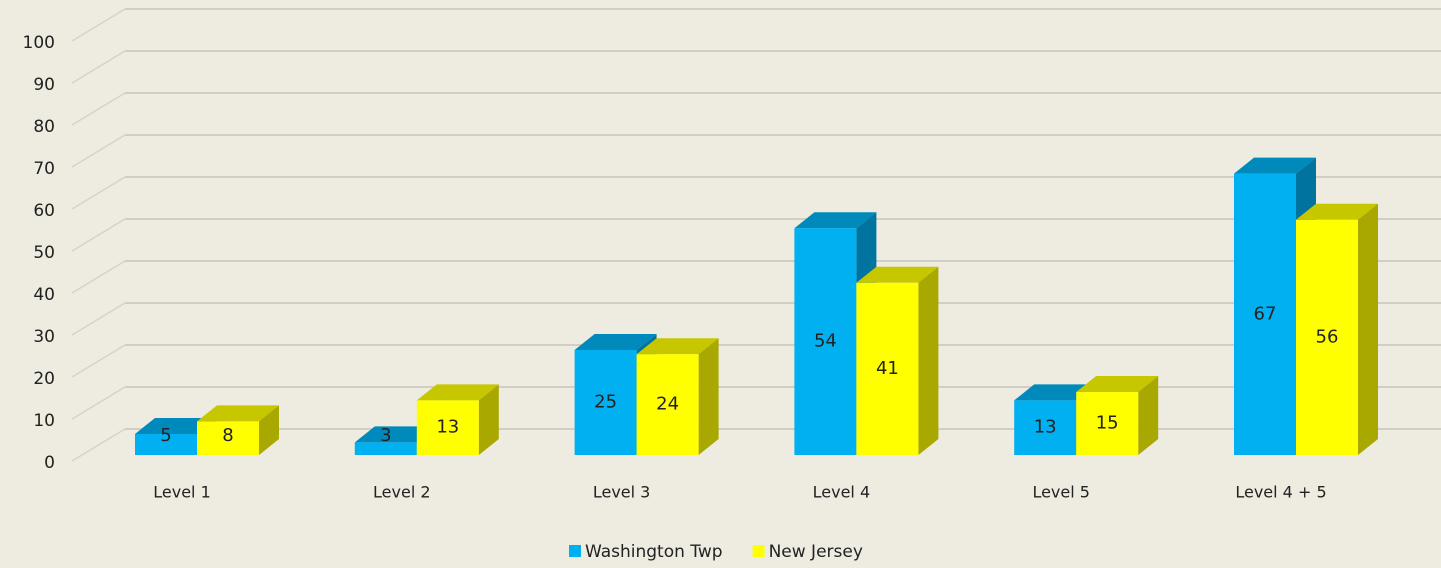 Image resolution: width=1441 pixels, height=568 pixels. What do you see at coordinates (44, 253) in the screenshot?
I see `y-tick-label: 50` at bounding box center [44, 253].